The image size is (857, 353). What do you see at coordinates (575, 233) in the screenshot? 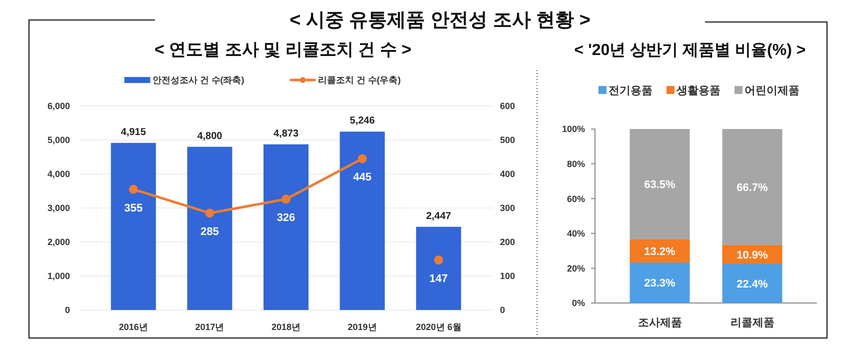
I see `y-tick-label: 40%` at bounding box center [575, 233].